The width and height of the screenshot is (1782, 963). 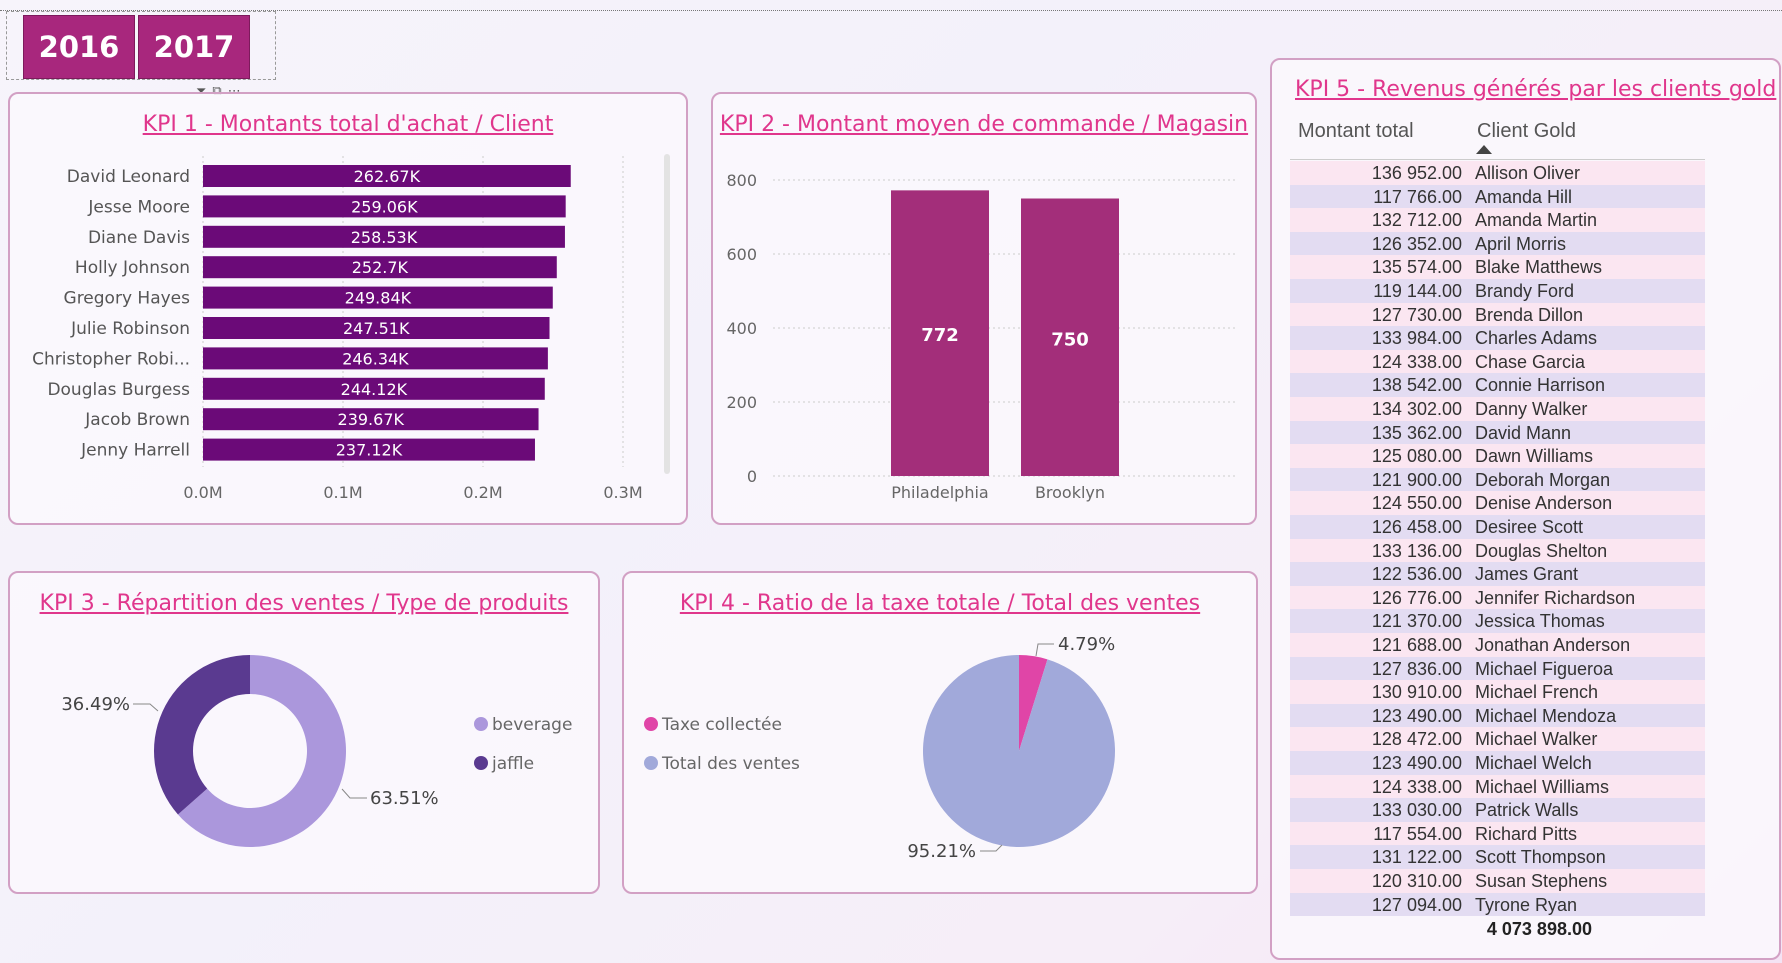 I want to click on cell-client-gold: Tyrone Ryan, so click(x=1526, y=904).